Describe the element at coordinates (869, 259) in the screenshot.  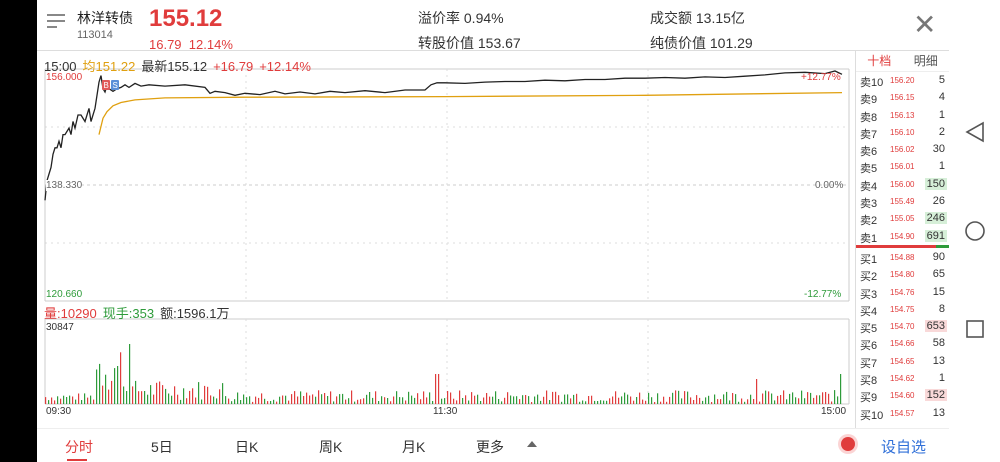
I see `level-label: 买1` at that location.